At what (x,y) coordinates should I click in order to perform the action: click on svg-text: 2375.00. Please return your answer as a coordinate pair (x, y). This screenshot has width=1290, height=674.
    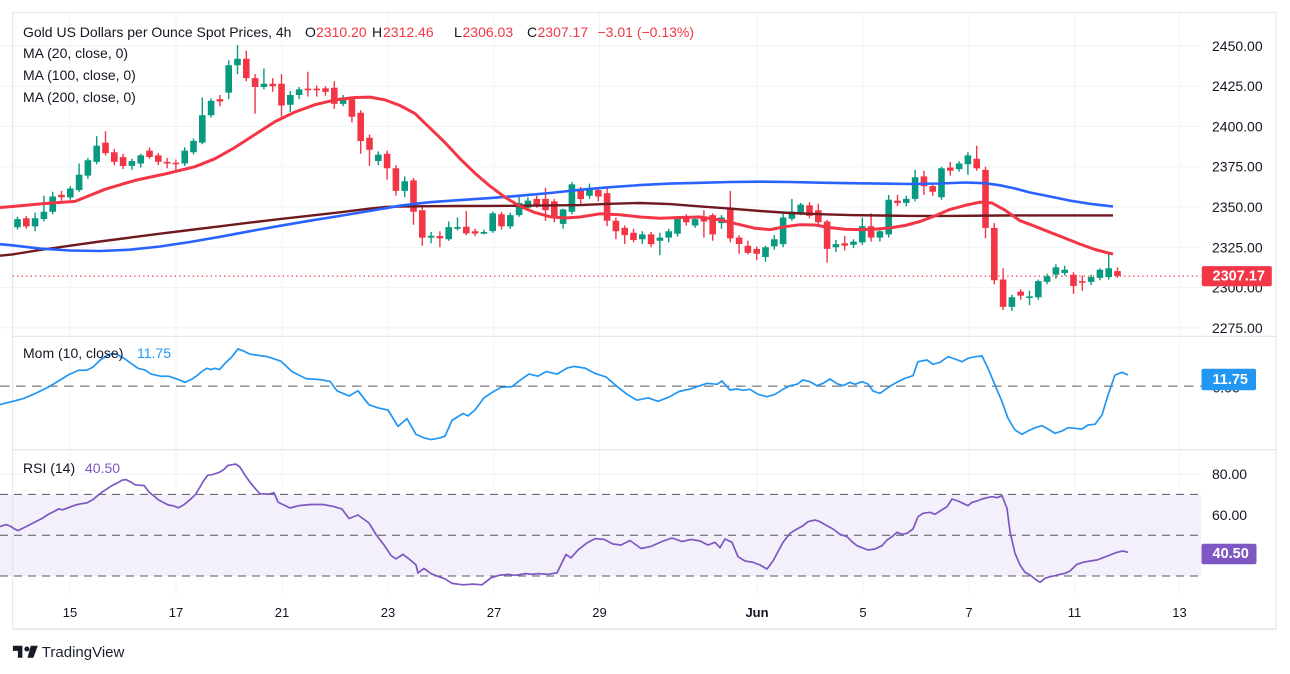
    Looking at the image, I should click on (1237, 167).